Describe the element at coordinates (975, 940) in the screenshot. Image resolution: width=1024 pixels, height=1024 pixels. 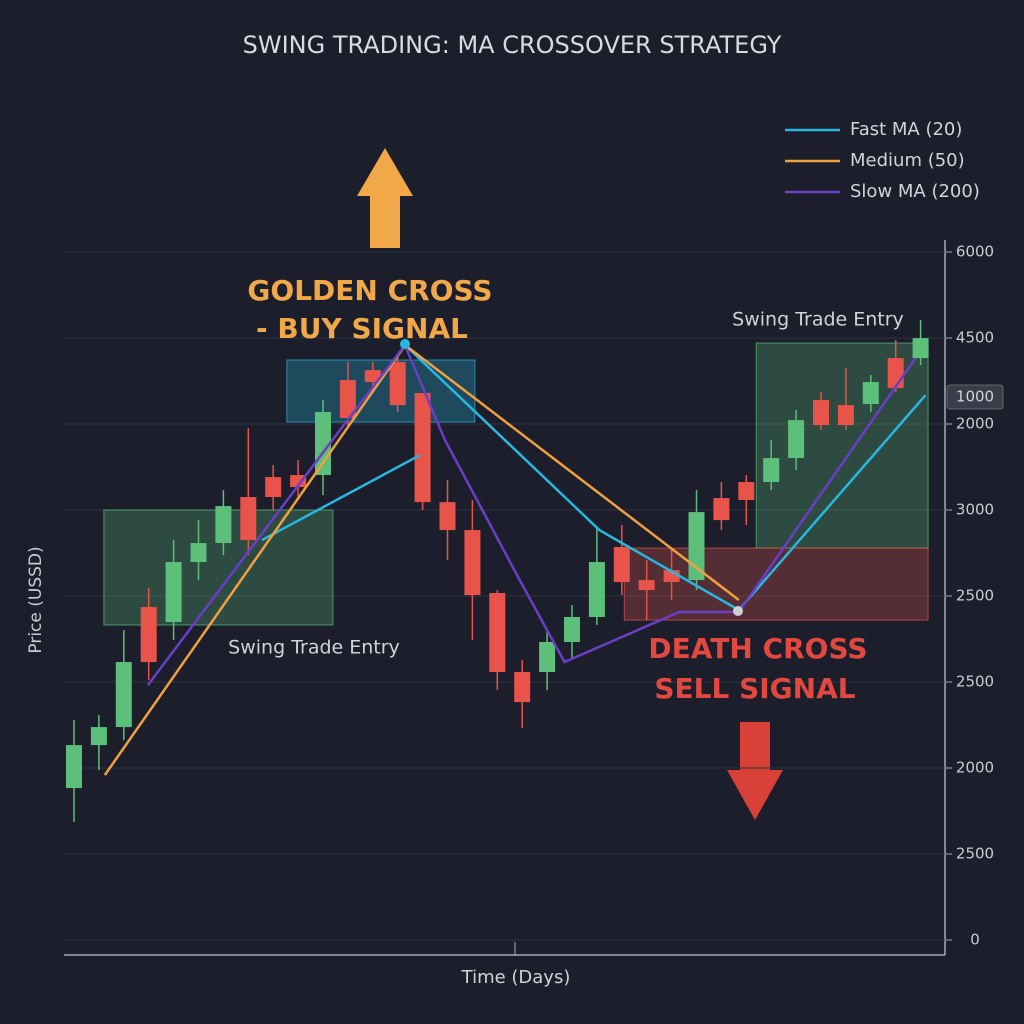
I see `y-tick-label: 0` at that location.